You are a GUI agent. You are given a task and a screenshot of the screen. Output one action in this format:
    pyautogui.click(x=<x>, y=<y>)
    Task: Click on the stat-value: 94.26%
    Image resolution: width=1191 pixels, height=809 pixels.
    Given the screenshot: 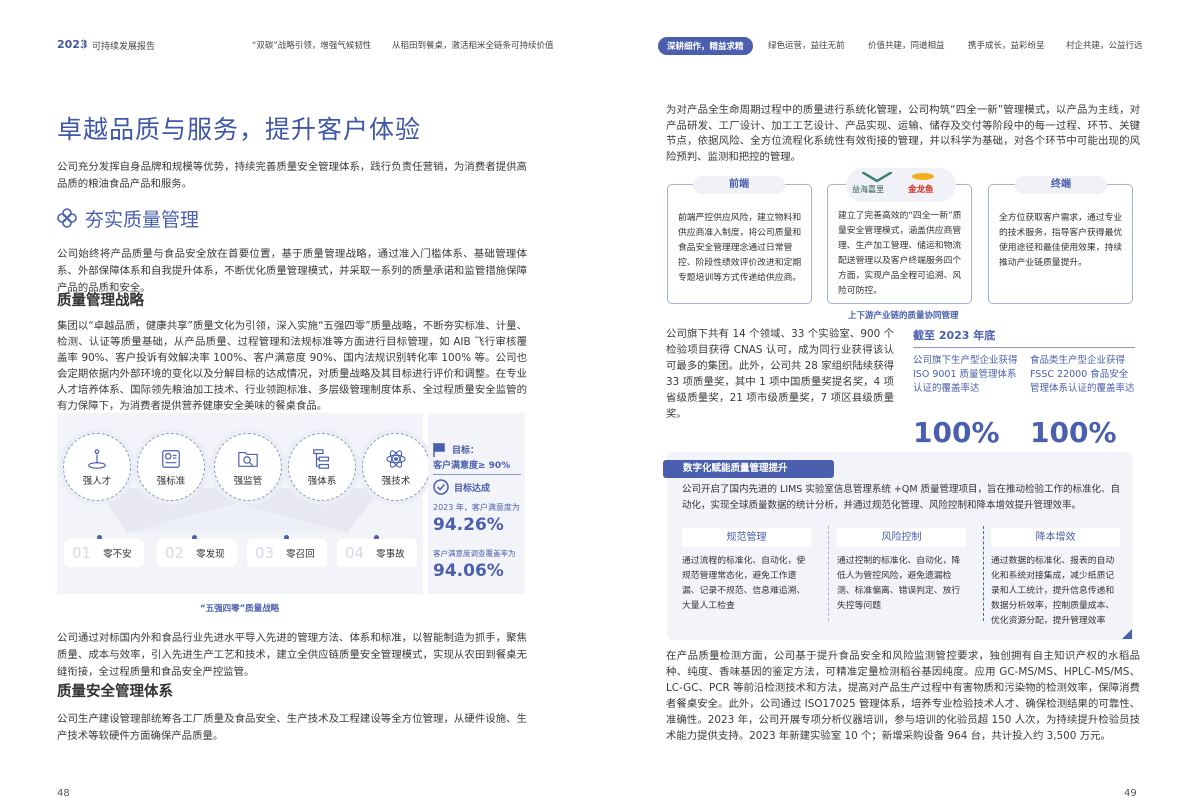 What is the action you would take?
    pyautogui.click(x=468, y=525)
    